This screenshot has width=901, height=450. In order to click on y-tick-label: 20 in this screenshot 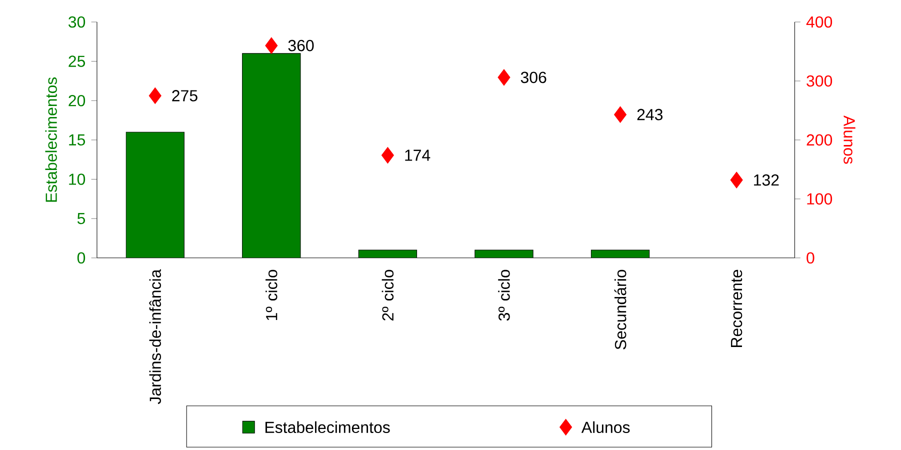, I will do `click(77, 100)`.